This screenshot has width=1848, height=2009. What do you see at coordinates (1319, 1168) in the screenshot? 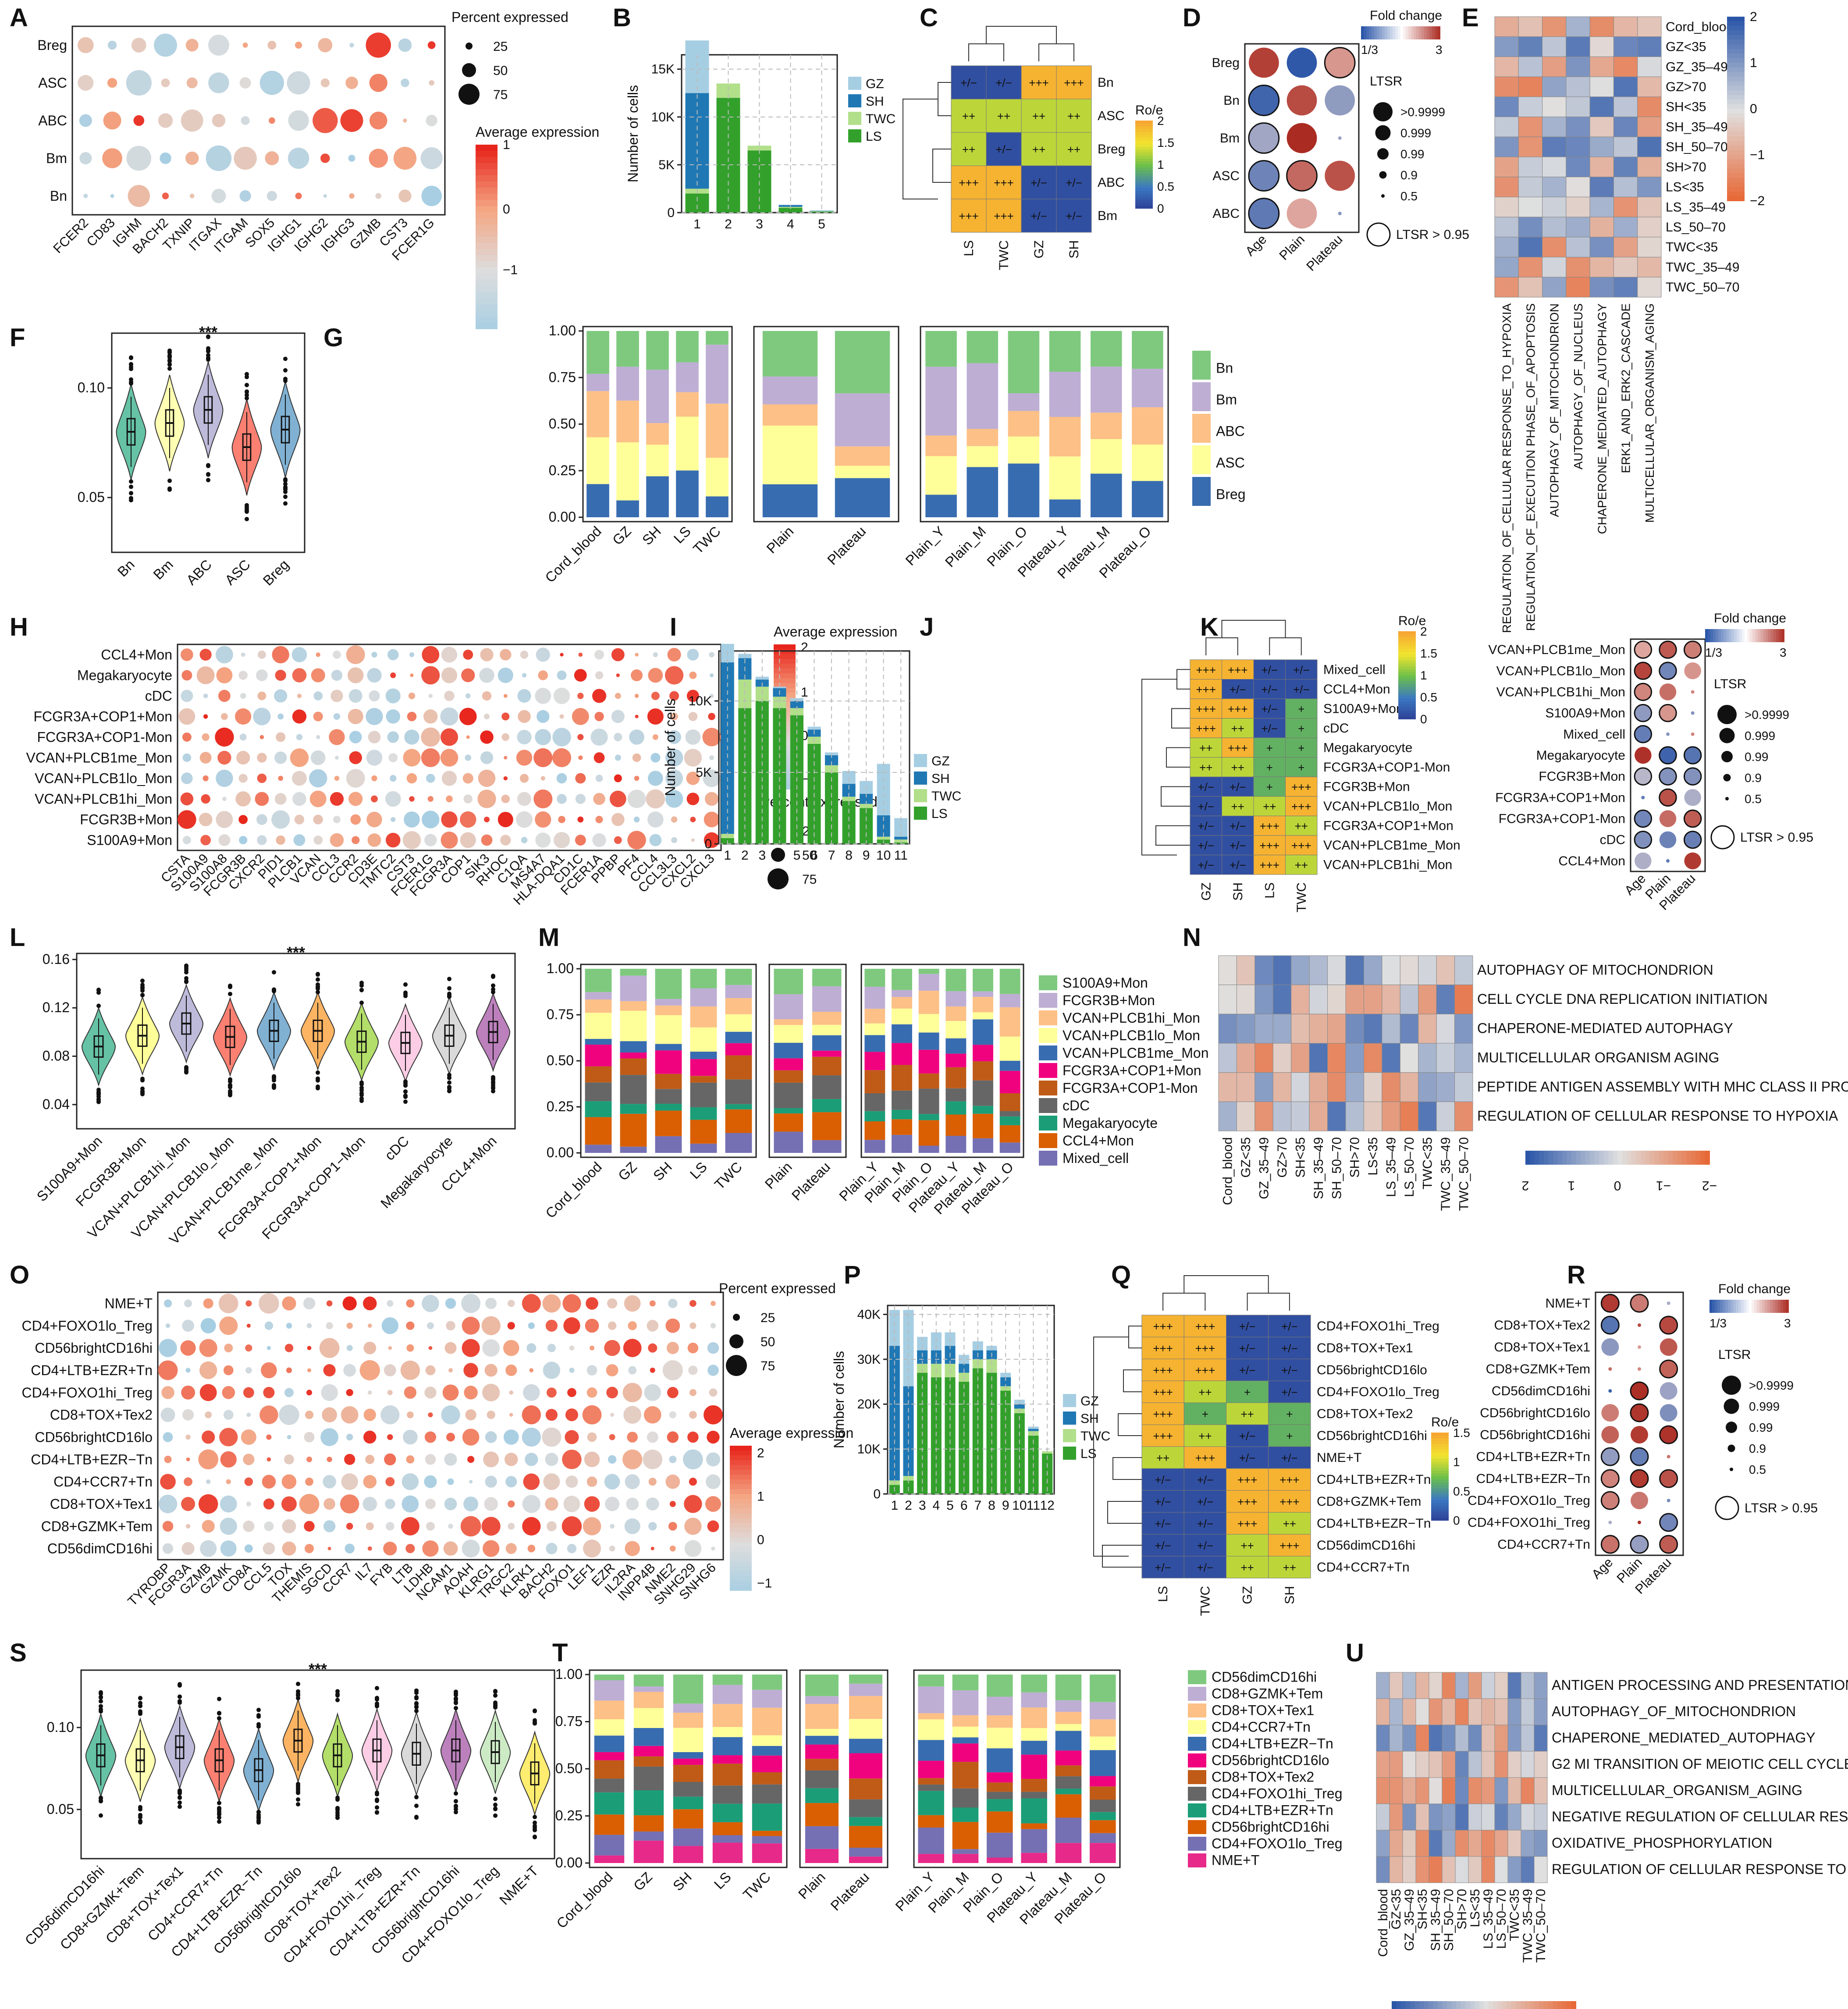
I see `column-label: SH_35–49` at bounding box center [1319, 1168].